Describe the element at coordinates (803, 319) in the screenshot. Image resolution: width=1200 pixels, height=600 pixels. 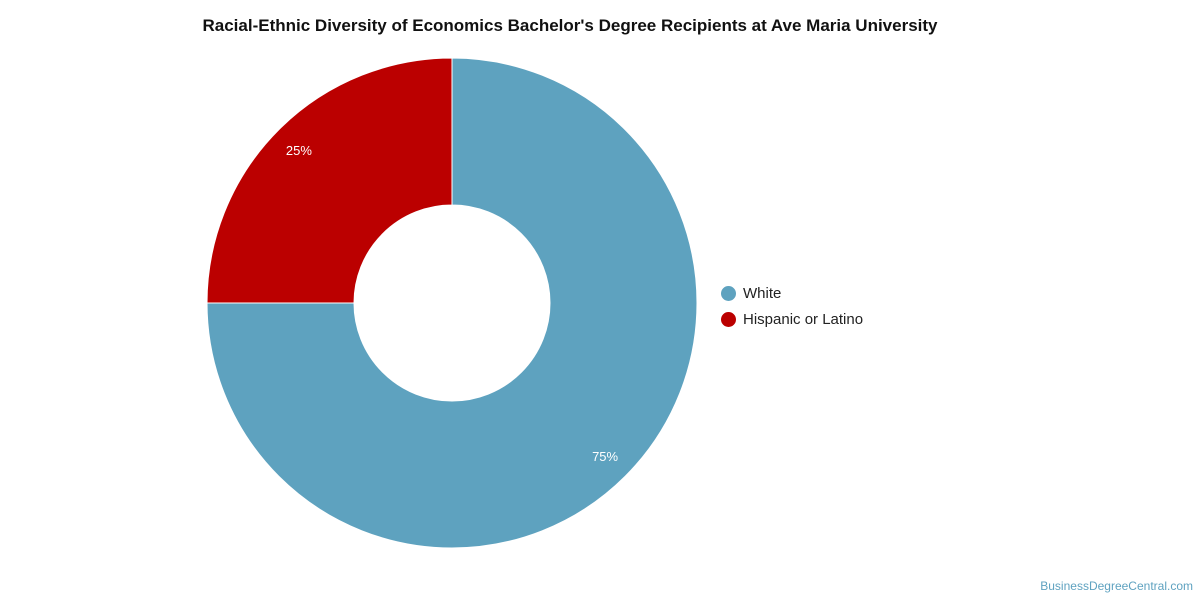
I see `legend-label-hispanic-or-latino: Hispanic or Latino` at that location.